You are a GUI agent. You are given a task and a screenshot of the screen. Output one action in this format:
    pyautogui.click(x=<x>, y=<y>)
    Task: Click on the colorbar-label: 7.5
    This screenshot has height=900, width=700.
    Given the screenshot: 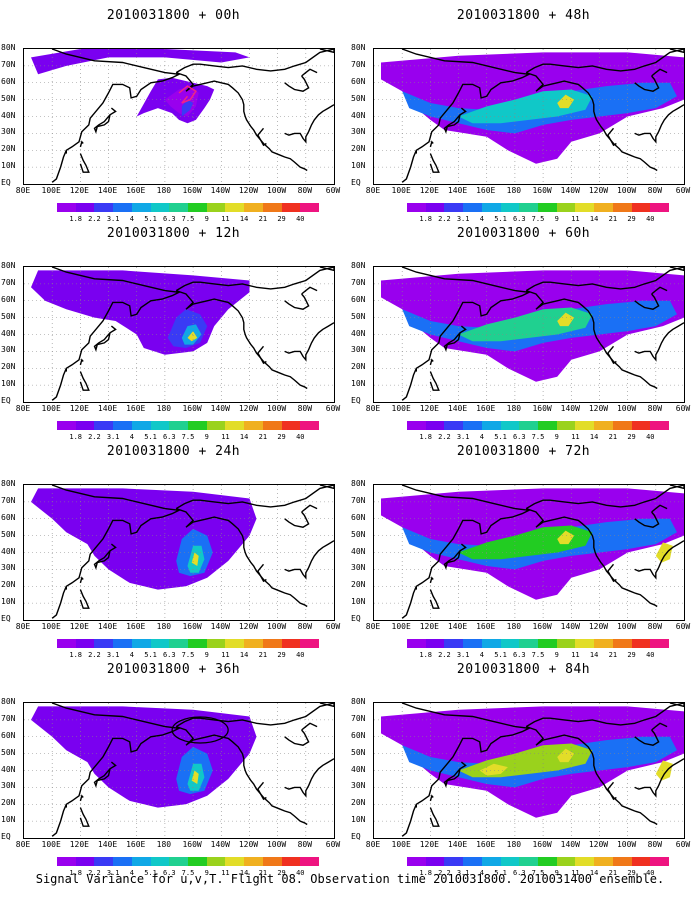 What is the action you would take?
    pyautogui.click(x=188, y=219)
    